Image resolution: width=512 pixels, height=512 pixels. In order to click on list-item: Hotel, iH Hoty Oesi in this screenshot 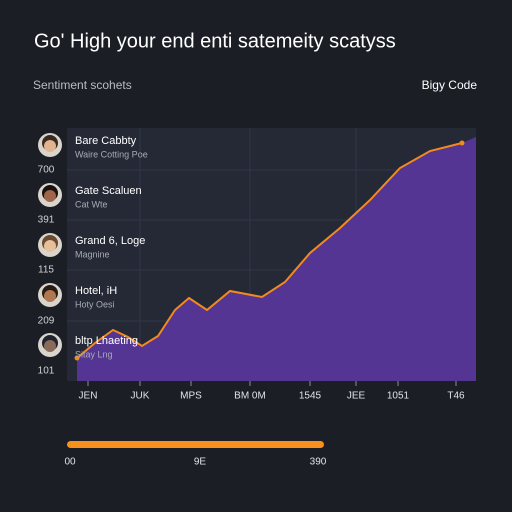, I will do `click(77, 296)`.